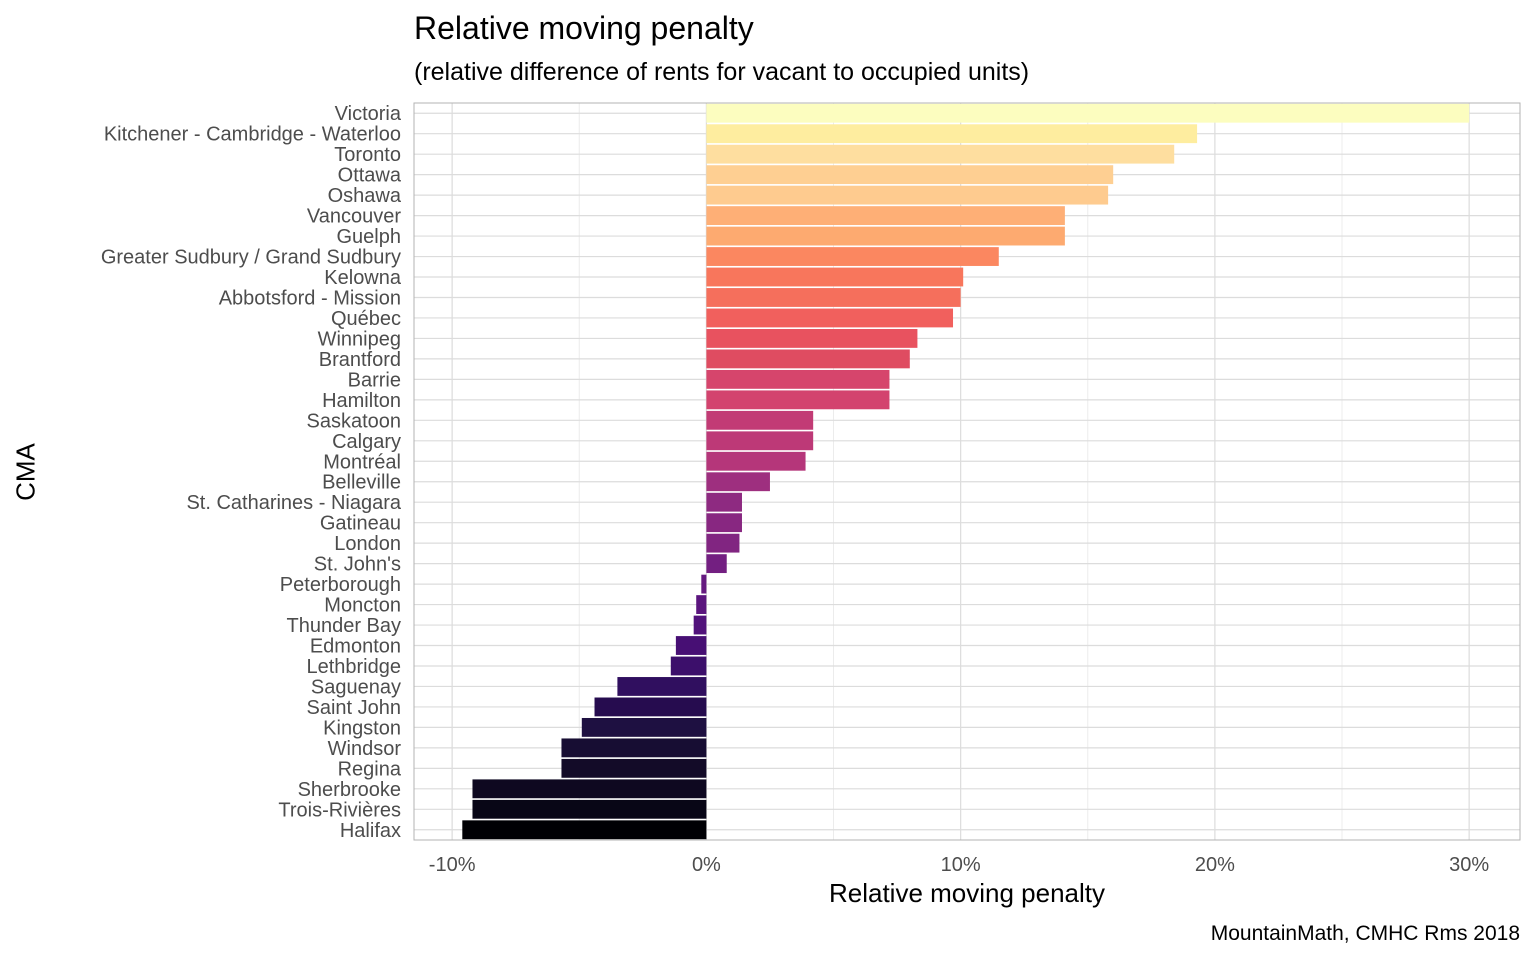  Describe the element at coordinates (369, 237) in the screenshot. I see `y-tick-label: Guelph` at that location.